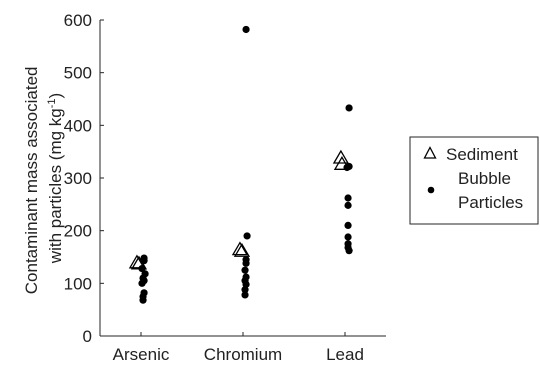 Image resolution: width=540 pixels, height=366 pixels. What do you see at coordinates (78, 231) in the screenshot?
I see `y-tick-label: 200` at bounding box center [78, 231].